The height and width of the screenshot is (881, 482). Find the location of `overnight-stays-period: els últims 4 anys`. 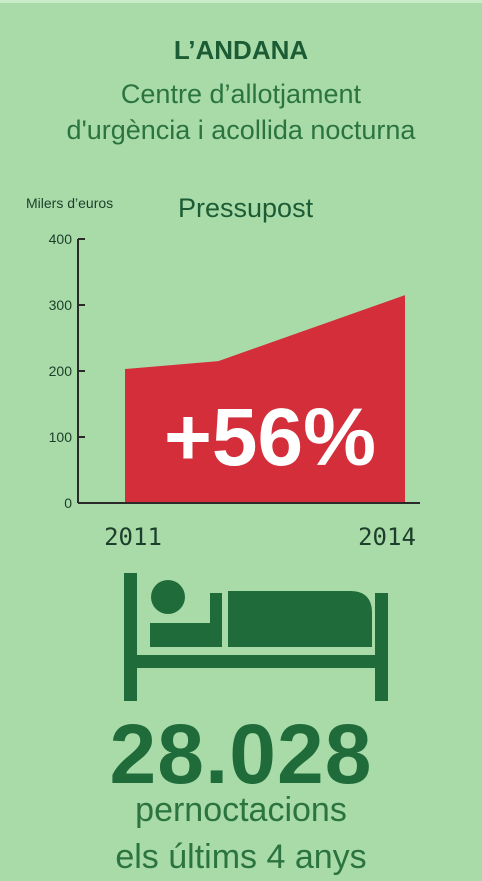

overnight-stays-period: els últims 4 anys is located at coordinates (241, 857).